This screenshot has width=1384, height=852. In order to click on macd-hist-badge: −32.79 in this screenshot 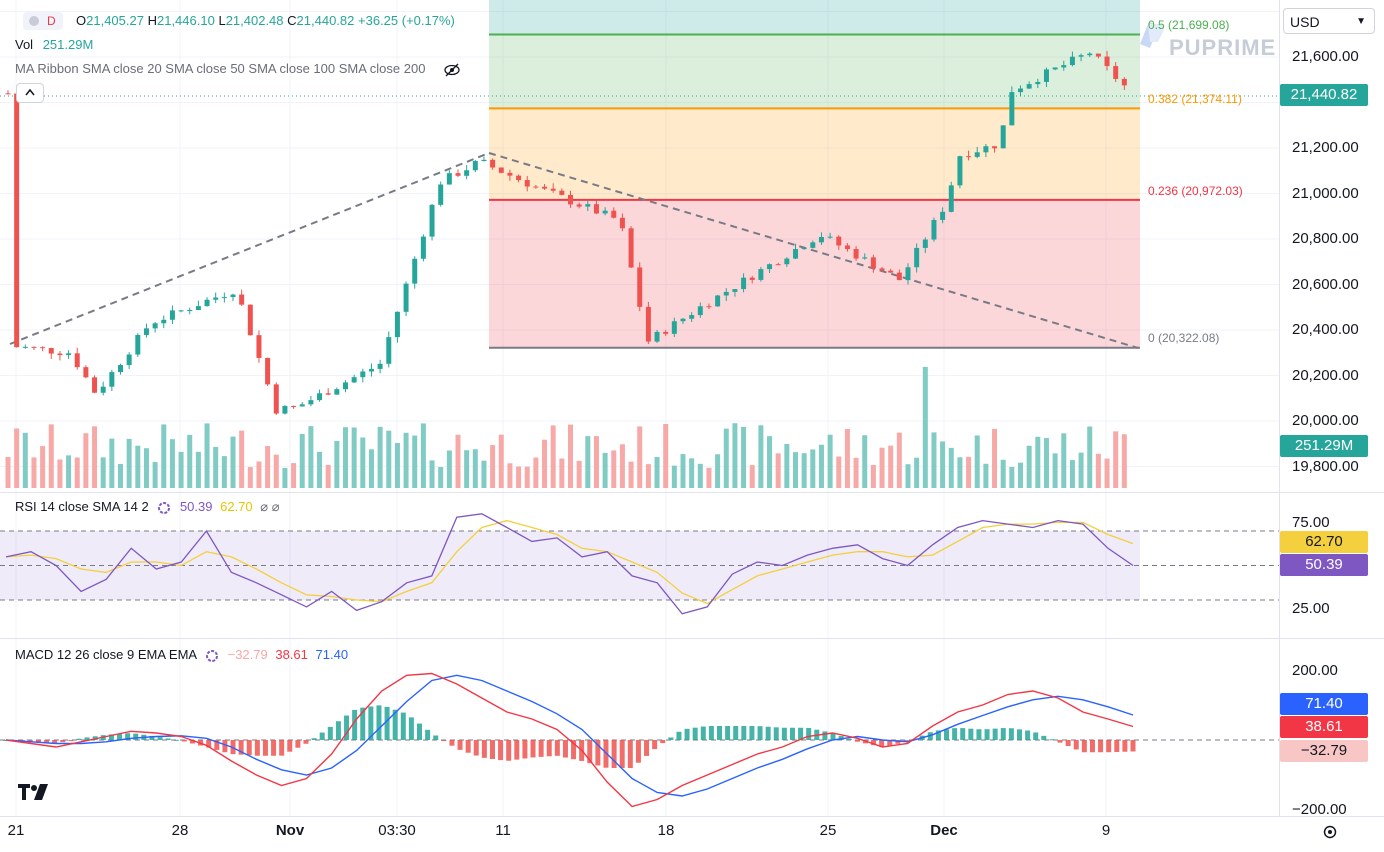, I will do `click(1324, 751)`.